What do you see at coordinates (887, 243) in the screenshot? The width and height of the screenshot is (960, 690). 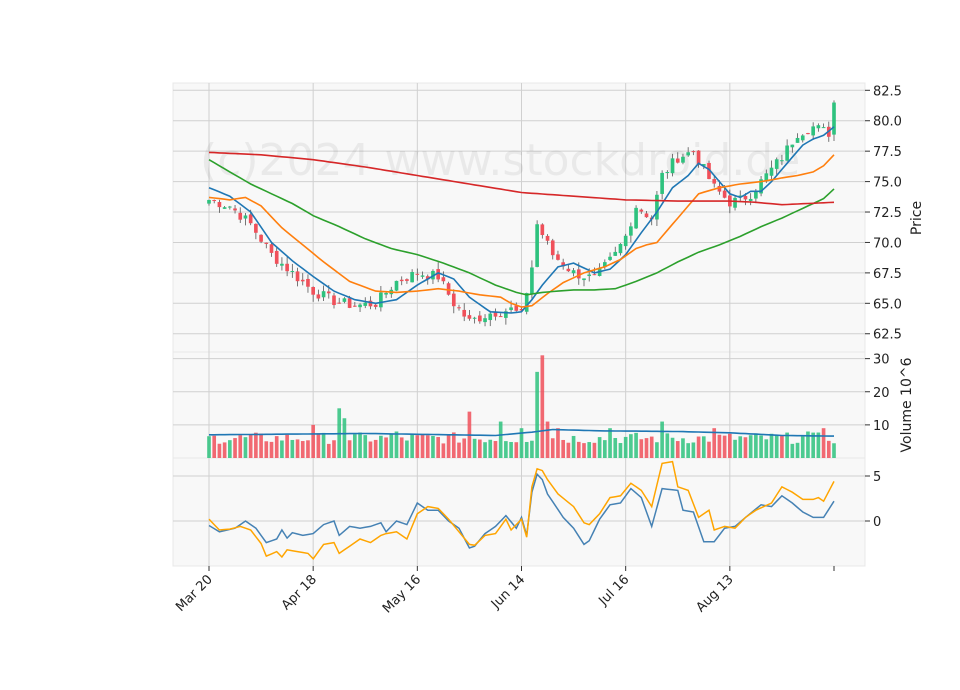 I see `price-tick-label: 70.0` at bounding box center [887, 243].